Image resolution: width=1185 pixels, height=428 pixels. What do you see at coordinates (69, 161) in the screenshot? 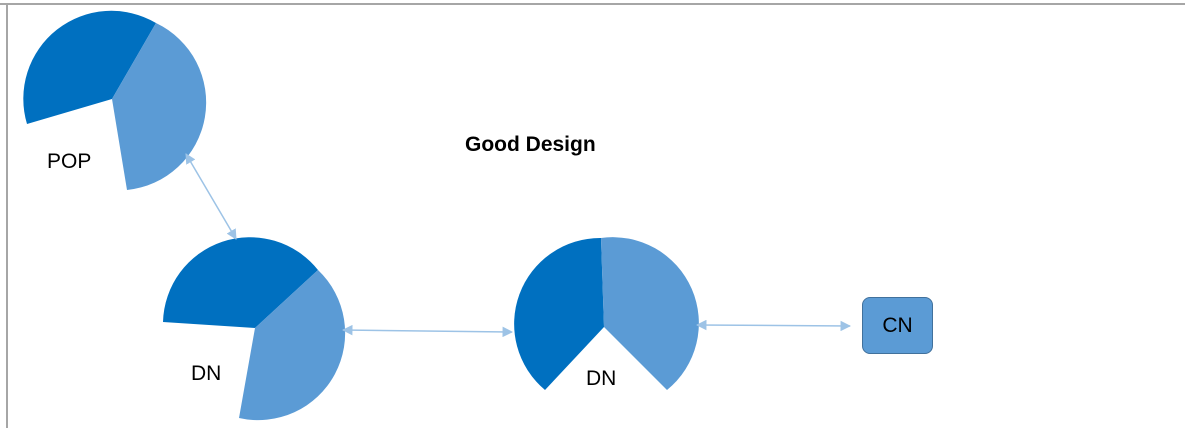
I see `pop-label: POP` at bounding box center [69, 161].